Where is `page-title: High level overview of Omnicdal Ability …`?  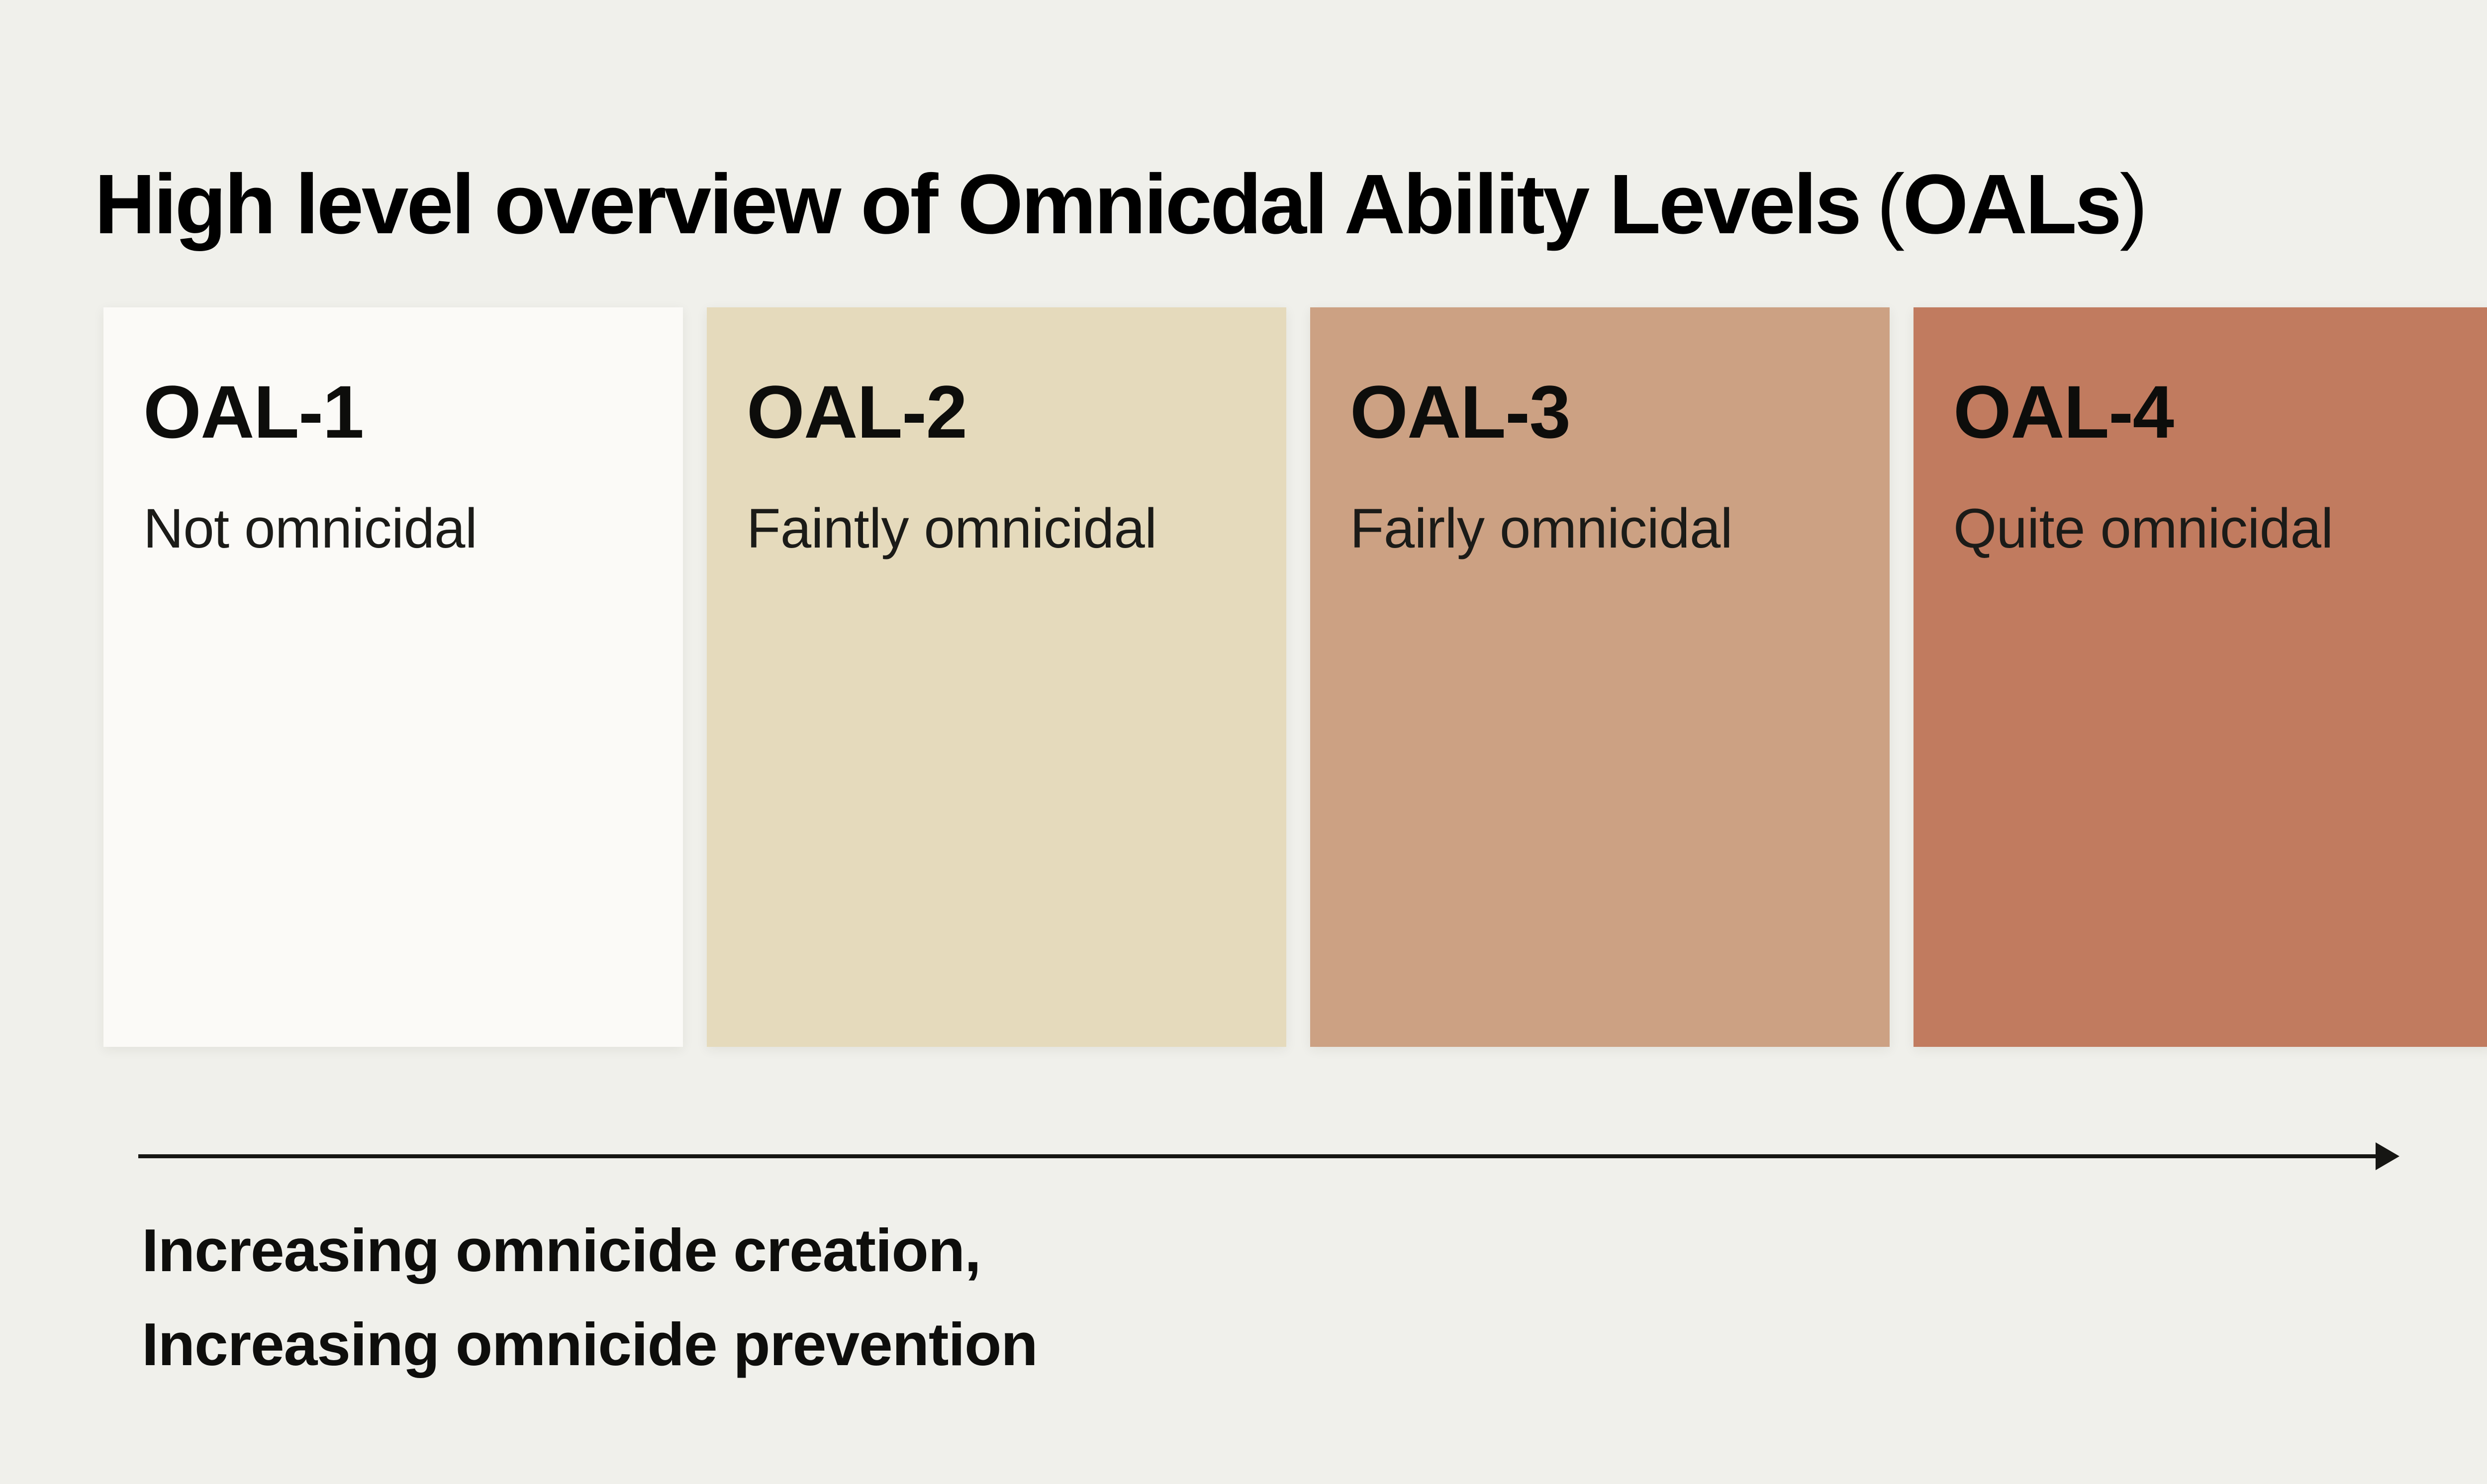 page-title: High level overview of Omnicdal Ability … is located at coordinates (1122, 205).